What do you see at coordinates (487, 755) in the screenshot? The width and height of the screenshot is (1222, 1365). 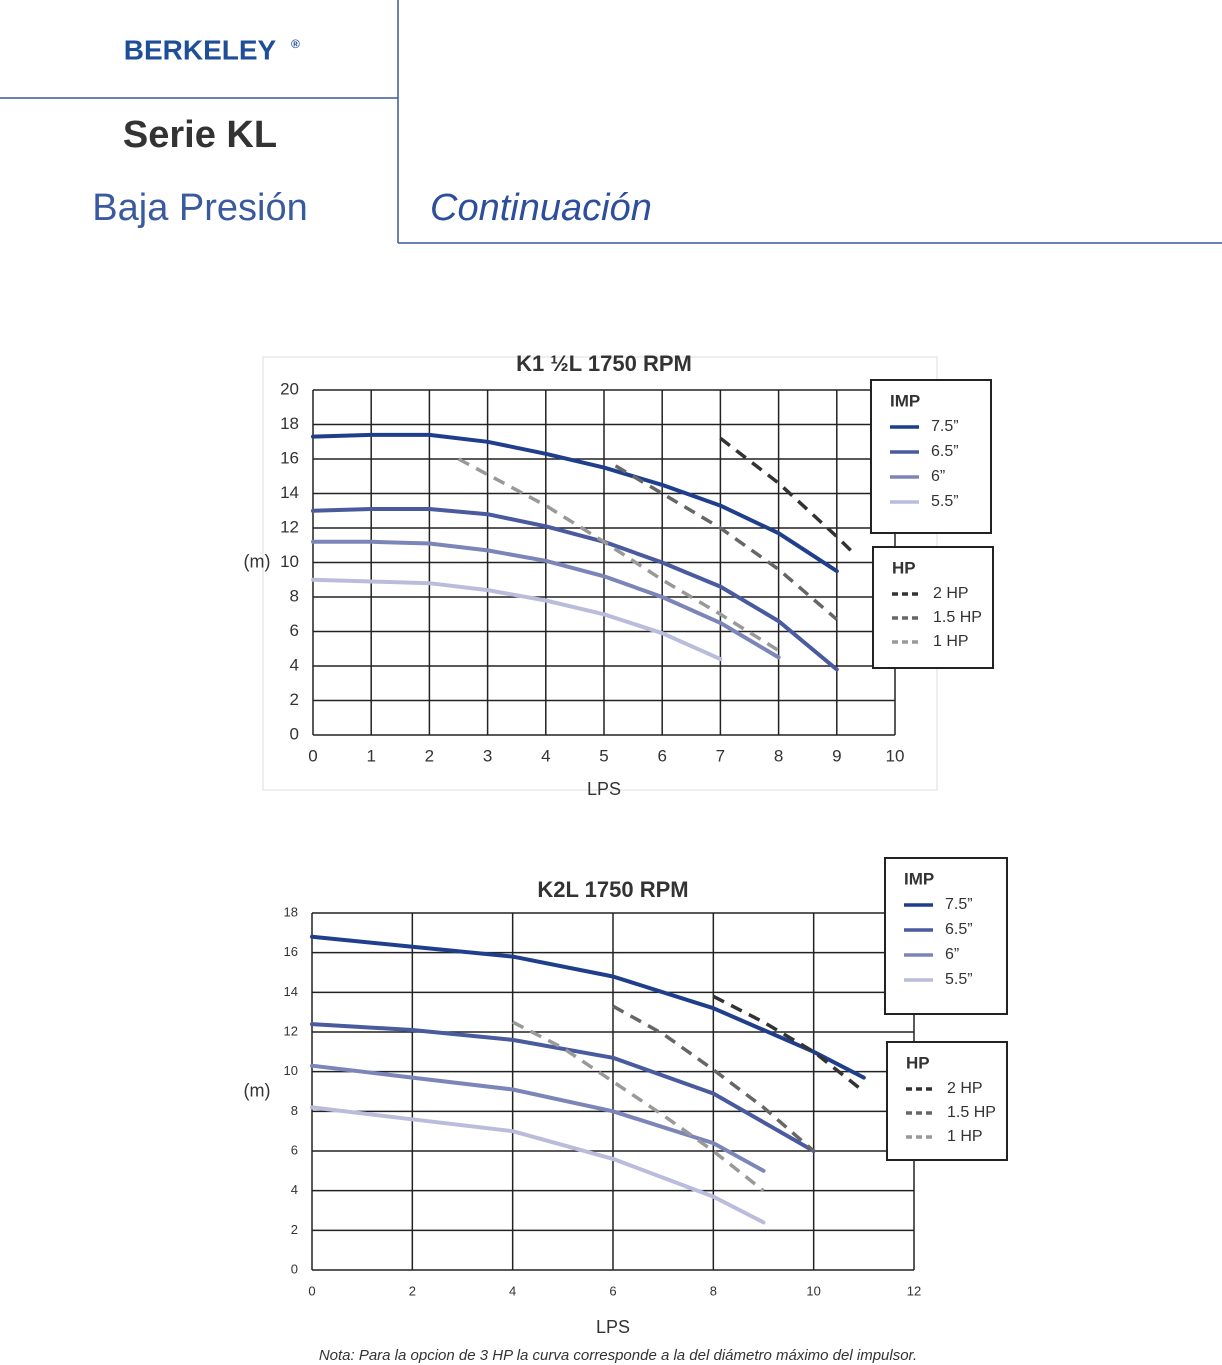 I see `x-tick-label: 3` at bounding box center [487, 755].